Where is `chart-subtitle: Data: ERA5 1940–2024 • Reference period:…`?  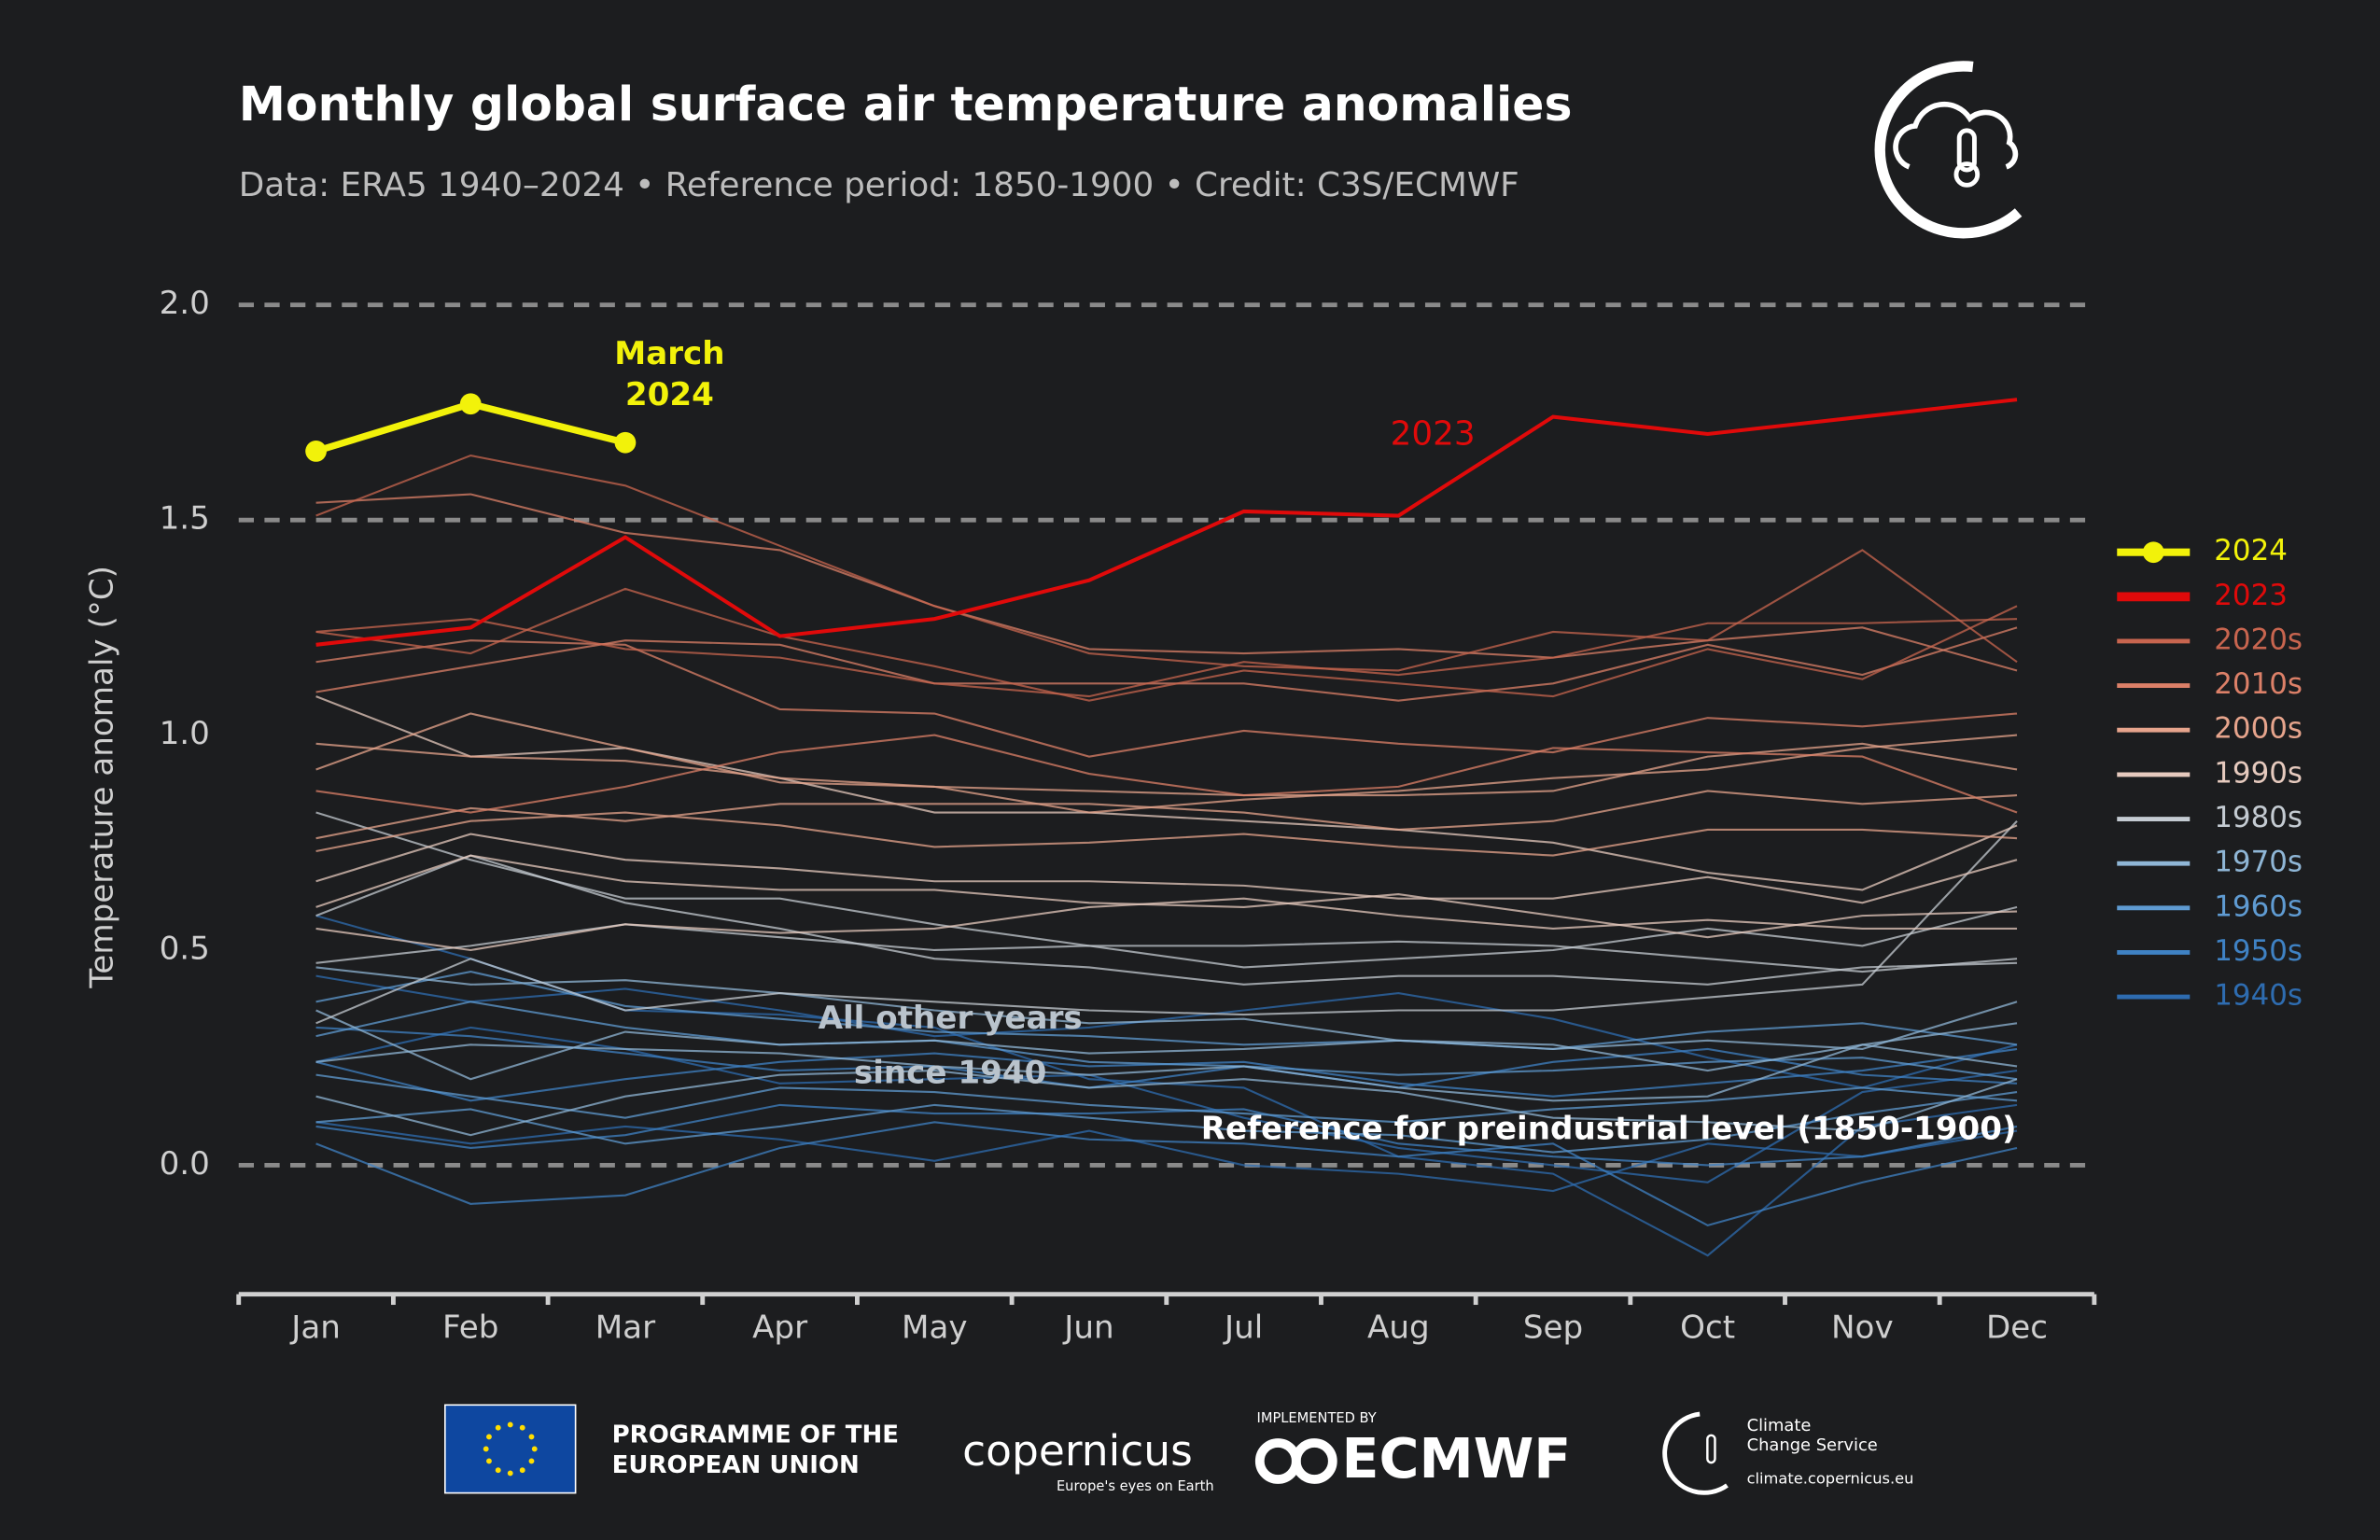 chart-subtitle: Data: ERA5 1940–2024 • Reference period:… is located at coordinates (879, 185).